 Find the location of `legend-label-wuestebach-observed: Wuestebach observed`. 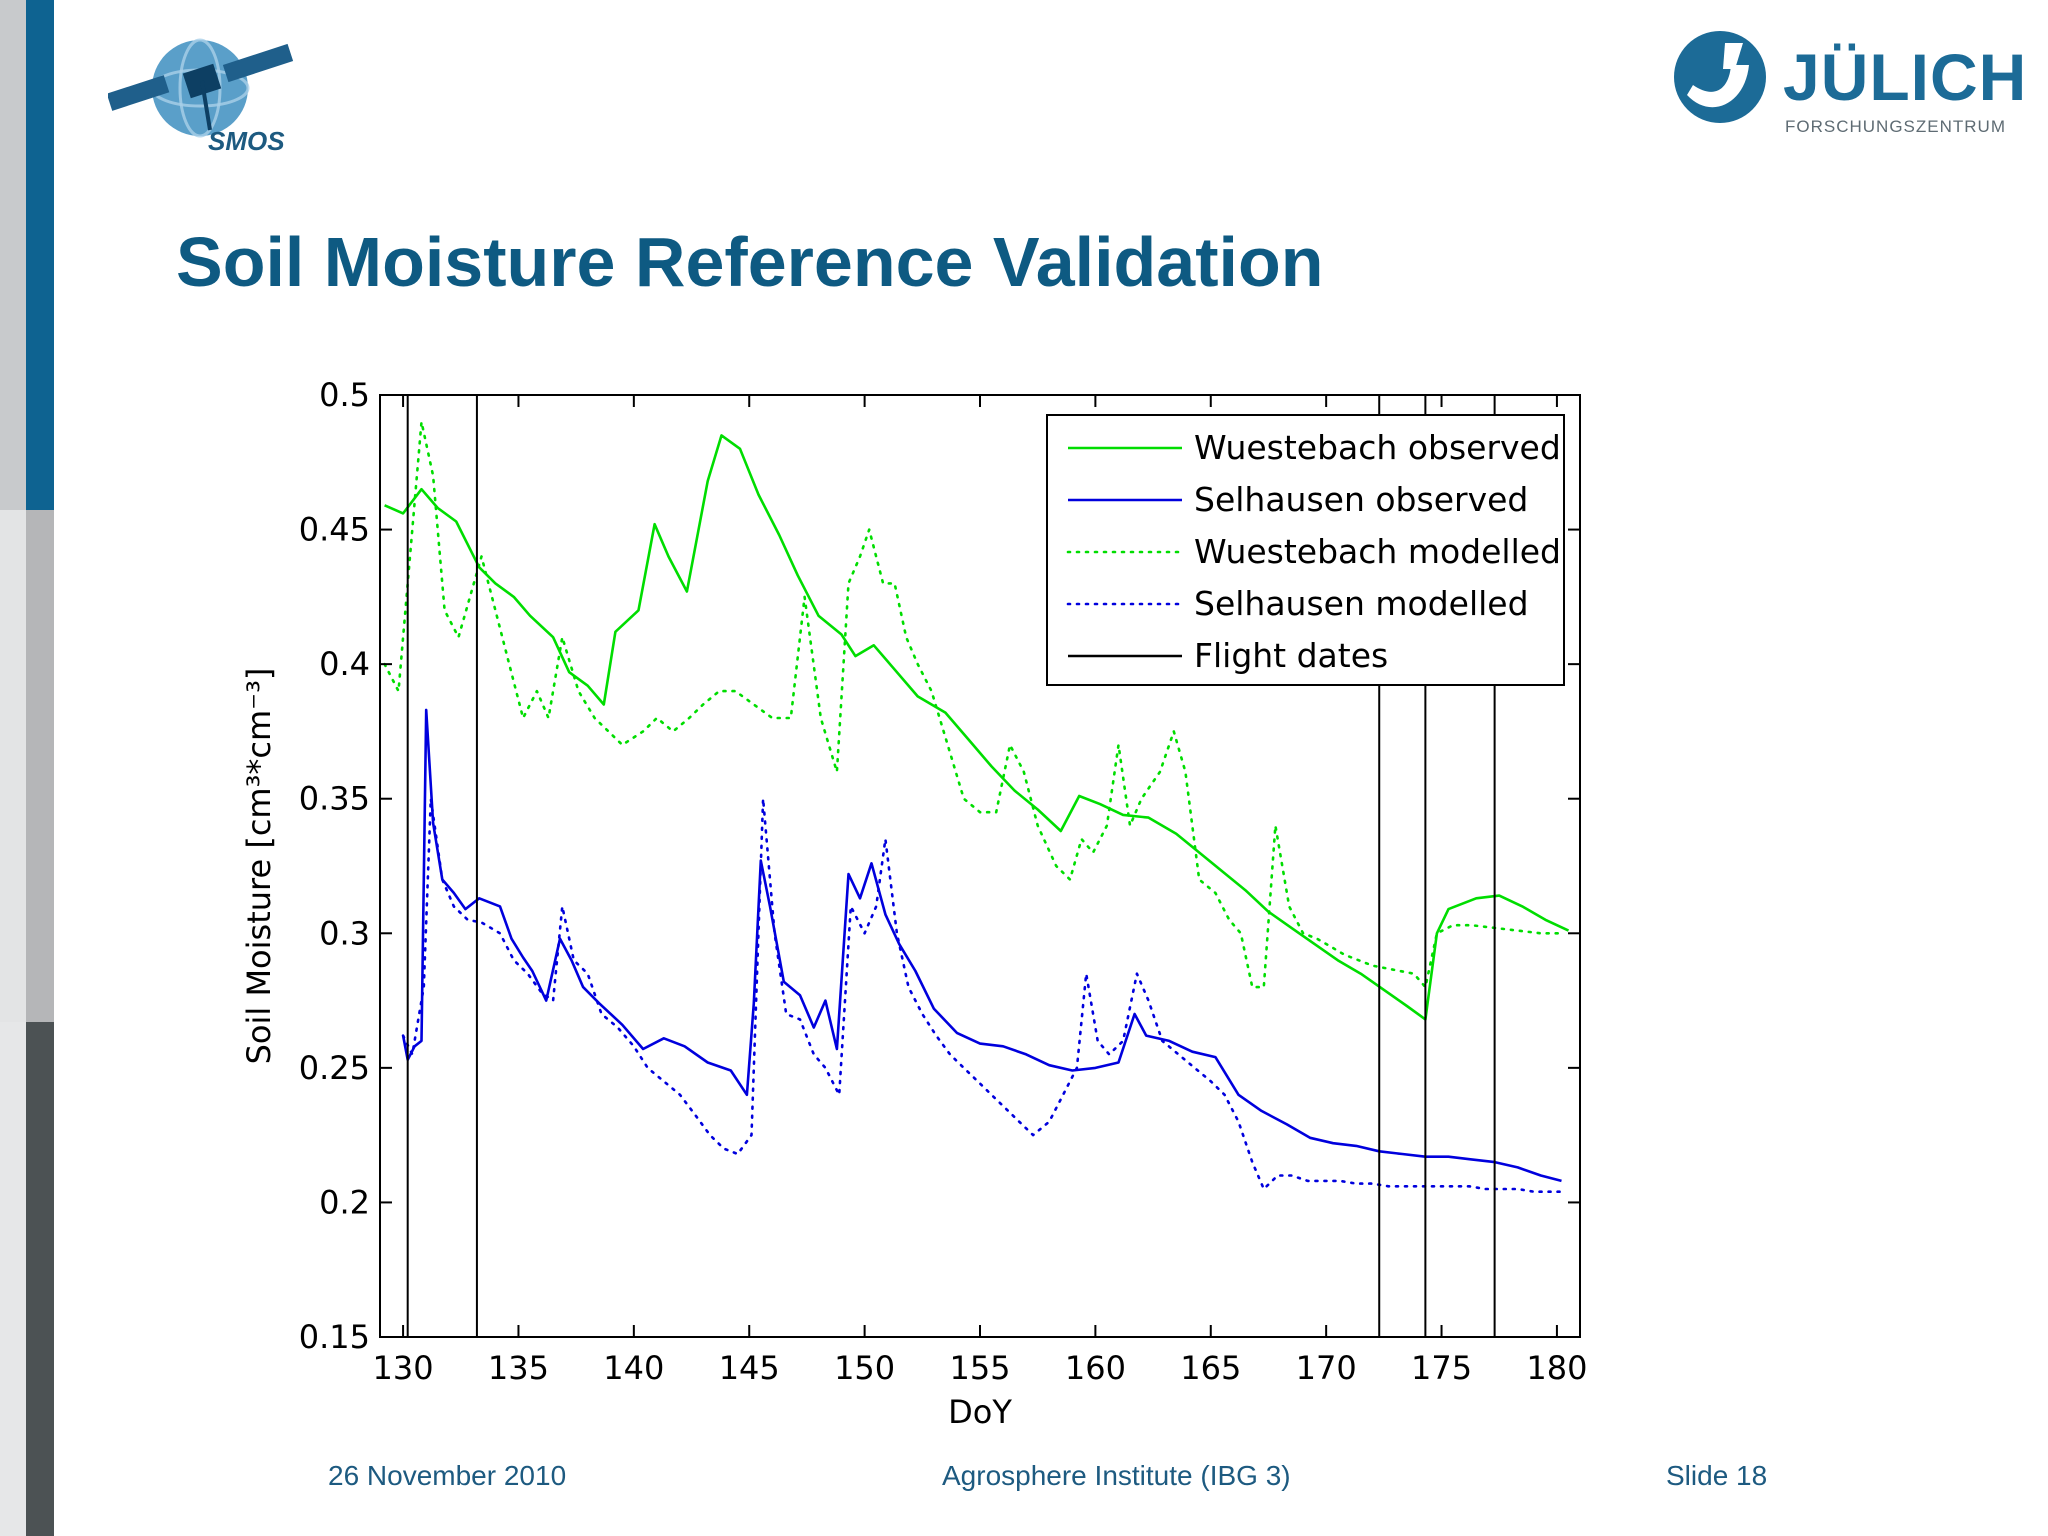

legend-label-wuestebach-observed: Wuestebach observed is located at coordinates (1377, 447).